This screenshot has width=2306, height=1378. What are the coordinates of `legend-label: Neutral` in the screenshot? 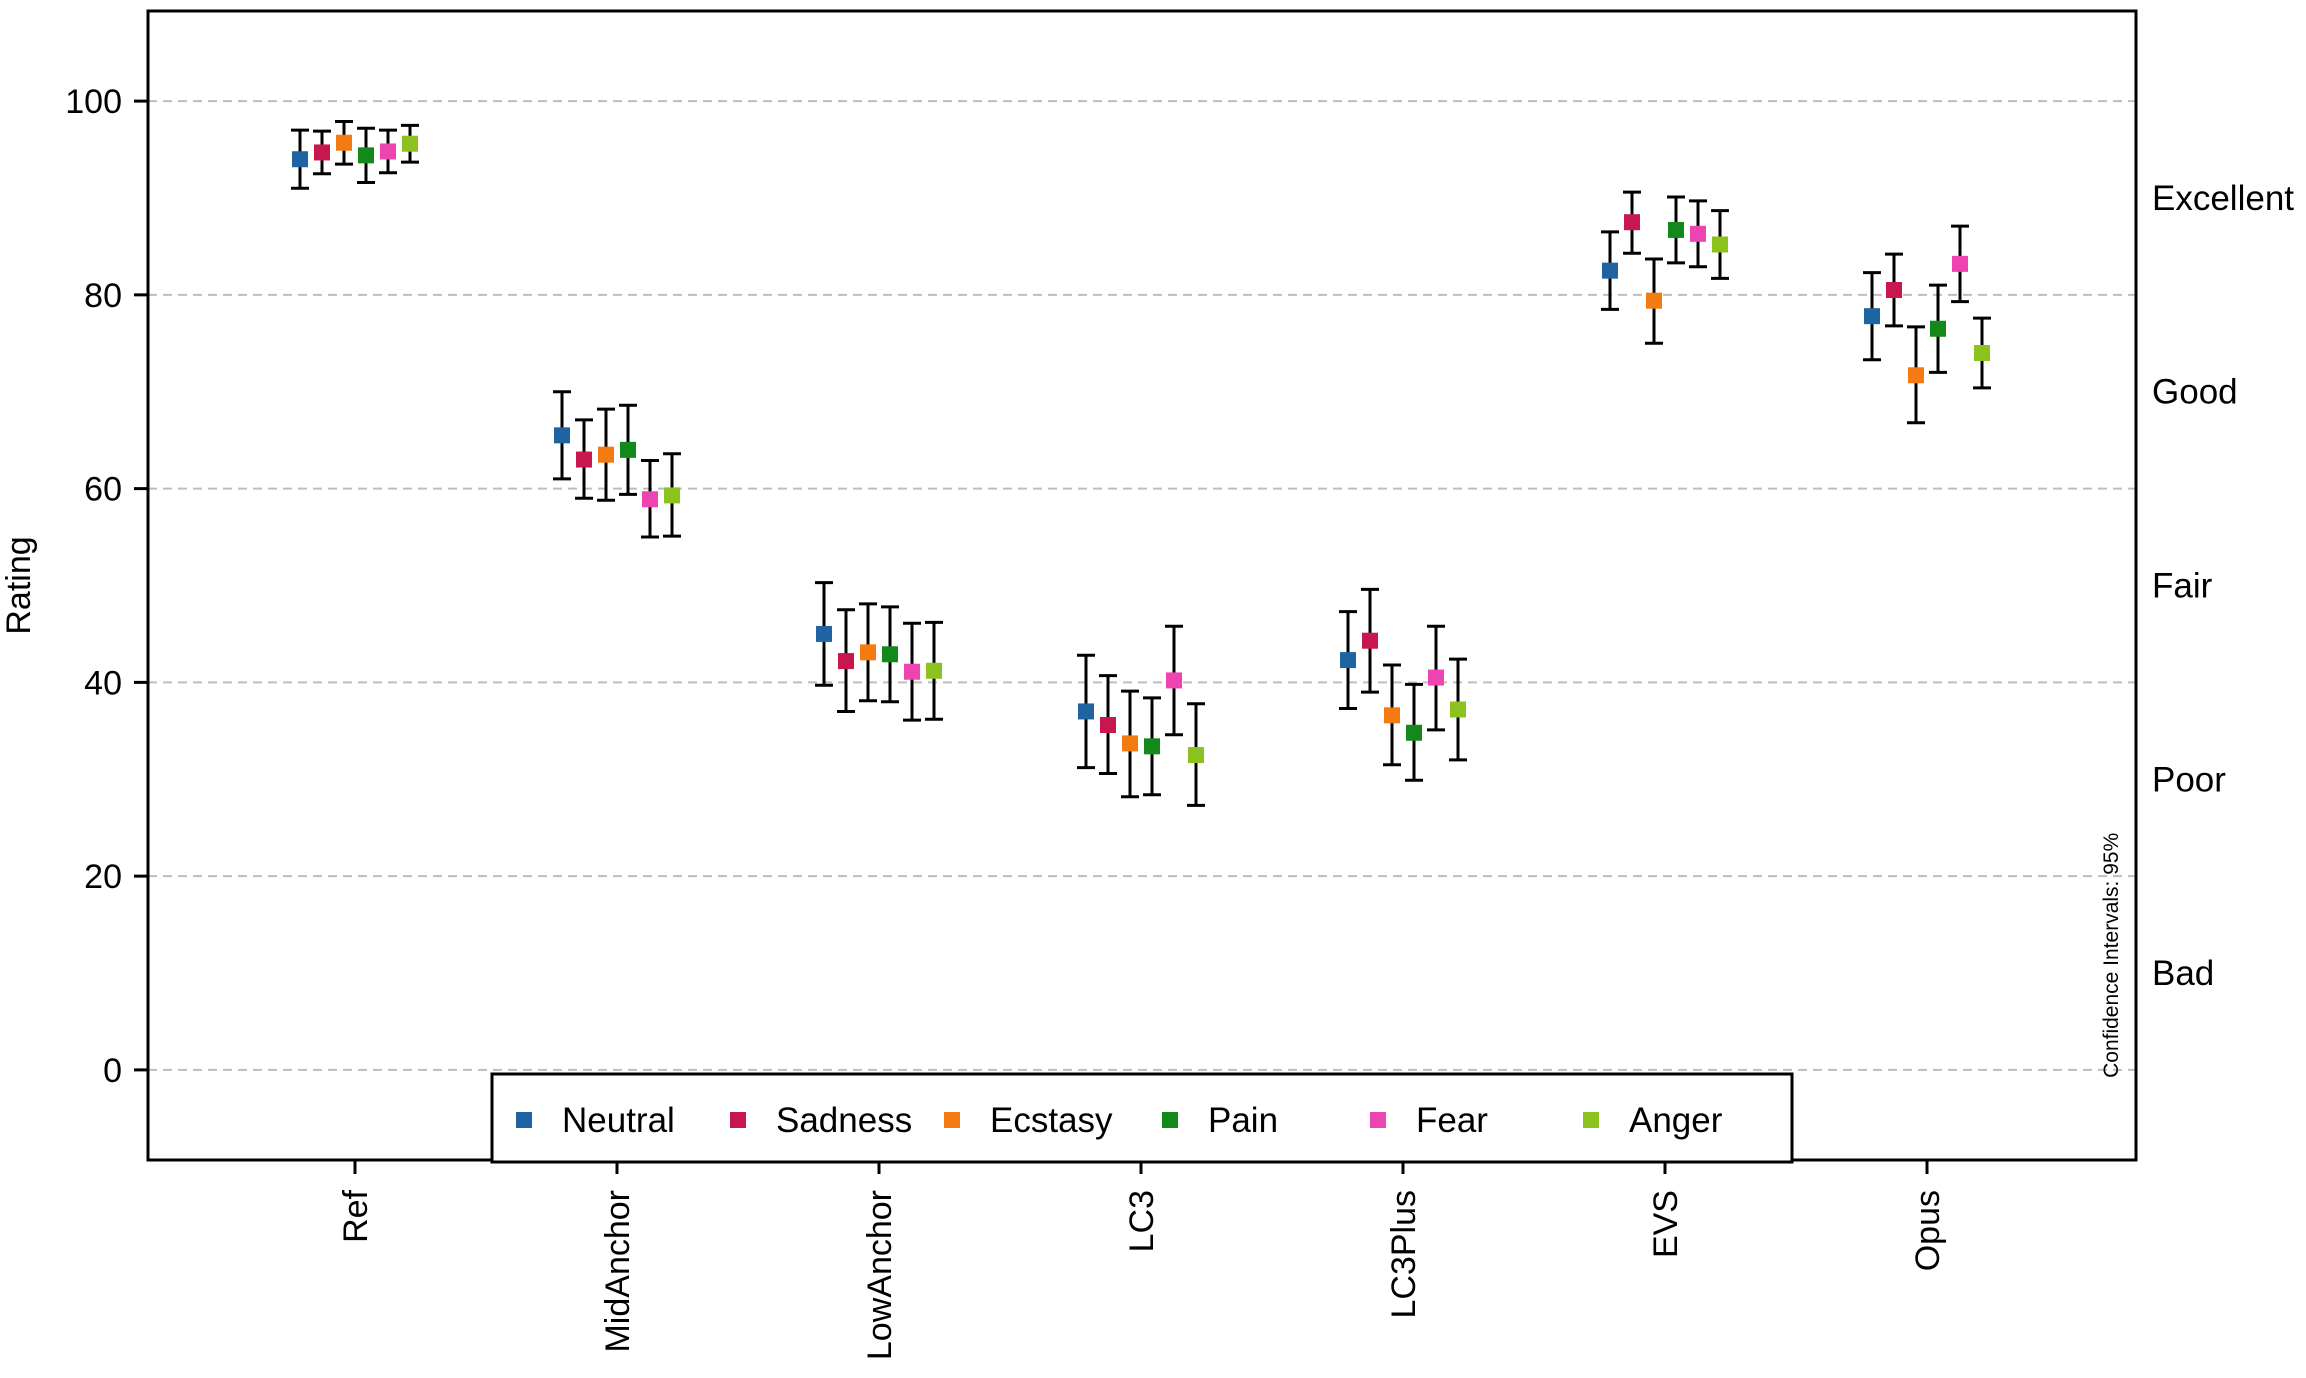 It's located at (618, 1120).